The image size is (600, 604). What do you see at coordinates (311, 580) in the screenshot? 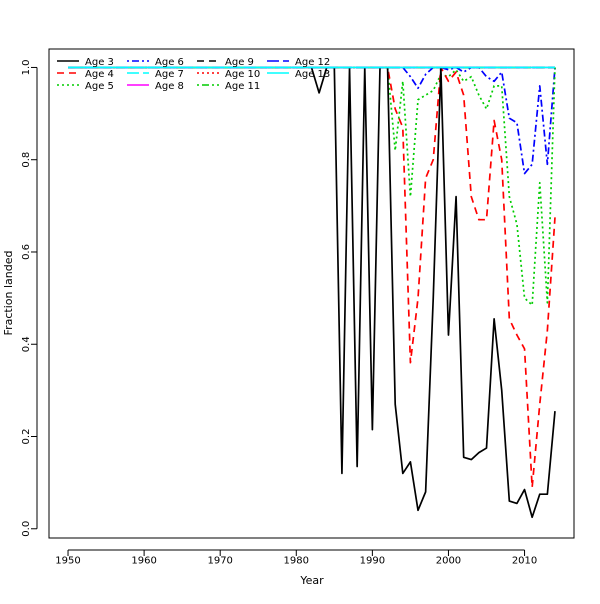
I see `x-axis-label: Year` at bounding box center [311, 580].